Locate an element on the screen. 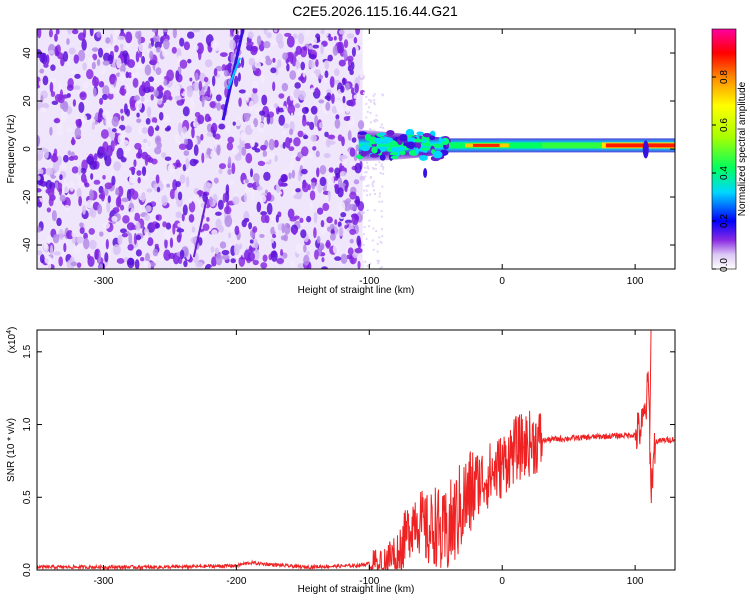  snr-x-tick-label: -300 is located at coordinates (103, 581).